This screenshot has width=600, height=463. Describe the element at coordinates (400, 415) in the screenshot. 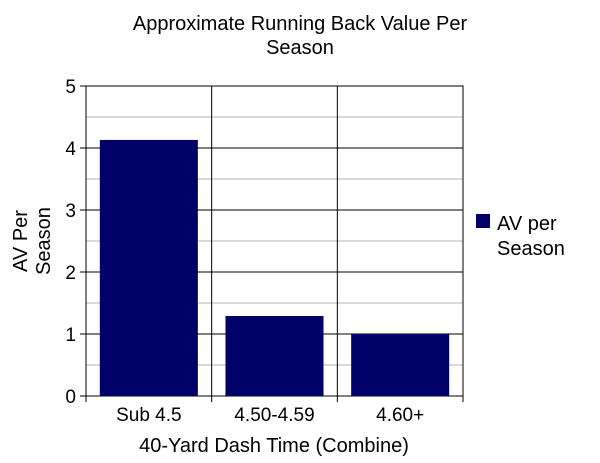

I see `x-tick-label: 4.60+` at that location.